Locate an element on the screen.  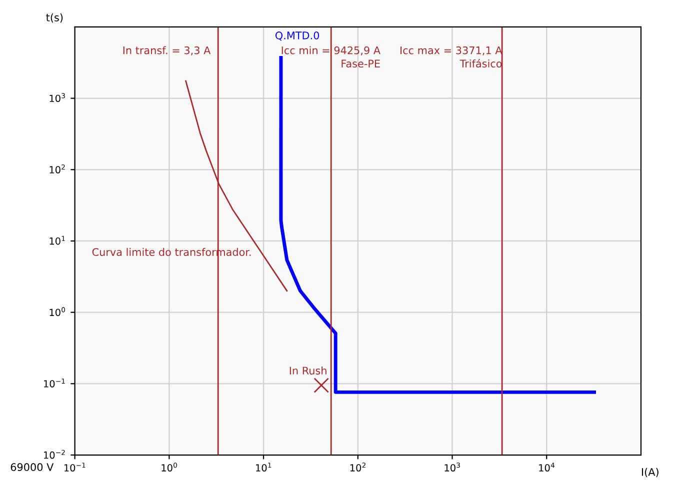
y-tick-label: 10$^{1}$ is located at coordinates (57, 240).